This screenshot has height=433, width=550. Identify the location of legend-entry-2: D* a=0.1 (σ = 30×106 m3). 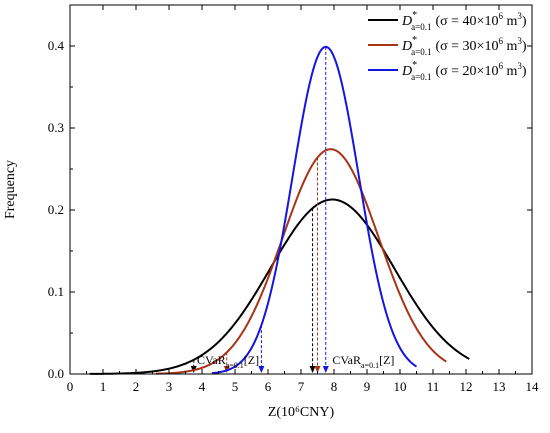
(464, 46).